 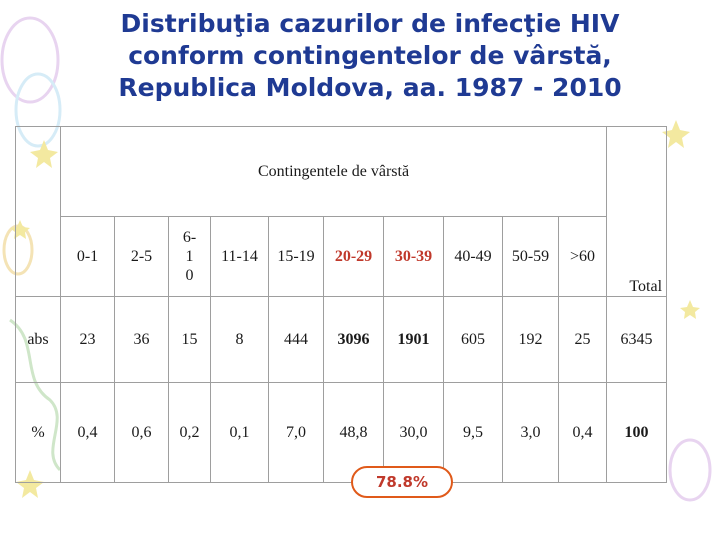 I want to click on data-cell: 0,6, so click(x=141, y=432).